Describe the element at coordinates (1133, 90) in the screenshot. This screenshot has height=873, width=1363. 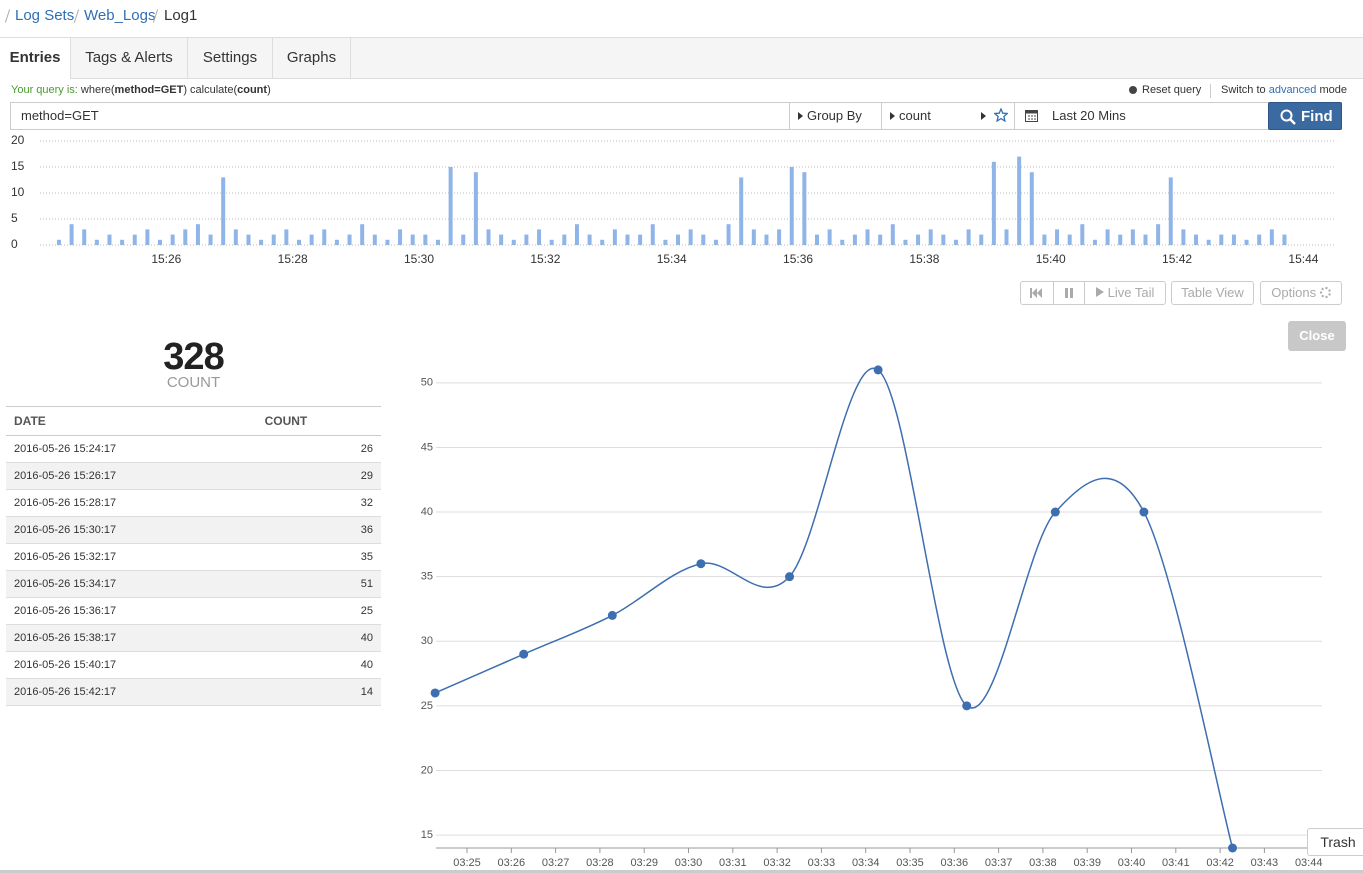
I see `reset-icon` at that location.